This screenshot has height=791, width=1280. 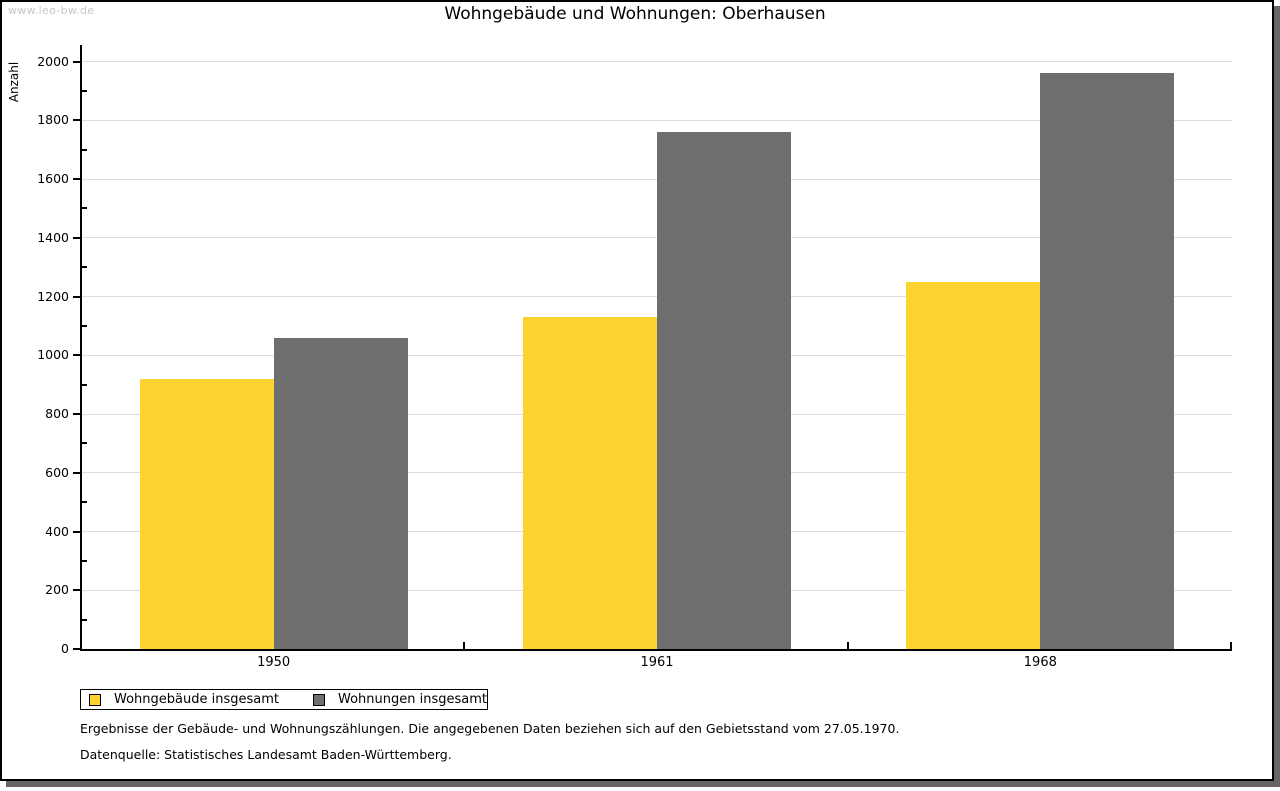 What do you see at coordinates (57, 472) in the screenshot?
I see `y-tick-label-600: 600` at bounding box center [57, 472].